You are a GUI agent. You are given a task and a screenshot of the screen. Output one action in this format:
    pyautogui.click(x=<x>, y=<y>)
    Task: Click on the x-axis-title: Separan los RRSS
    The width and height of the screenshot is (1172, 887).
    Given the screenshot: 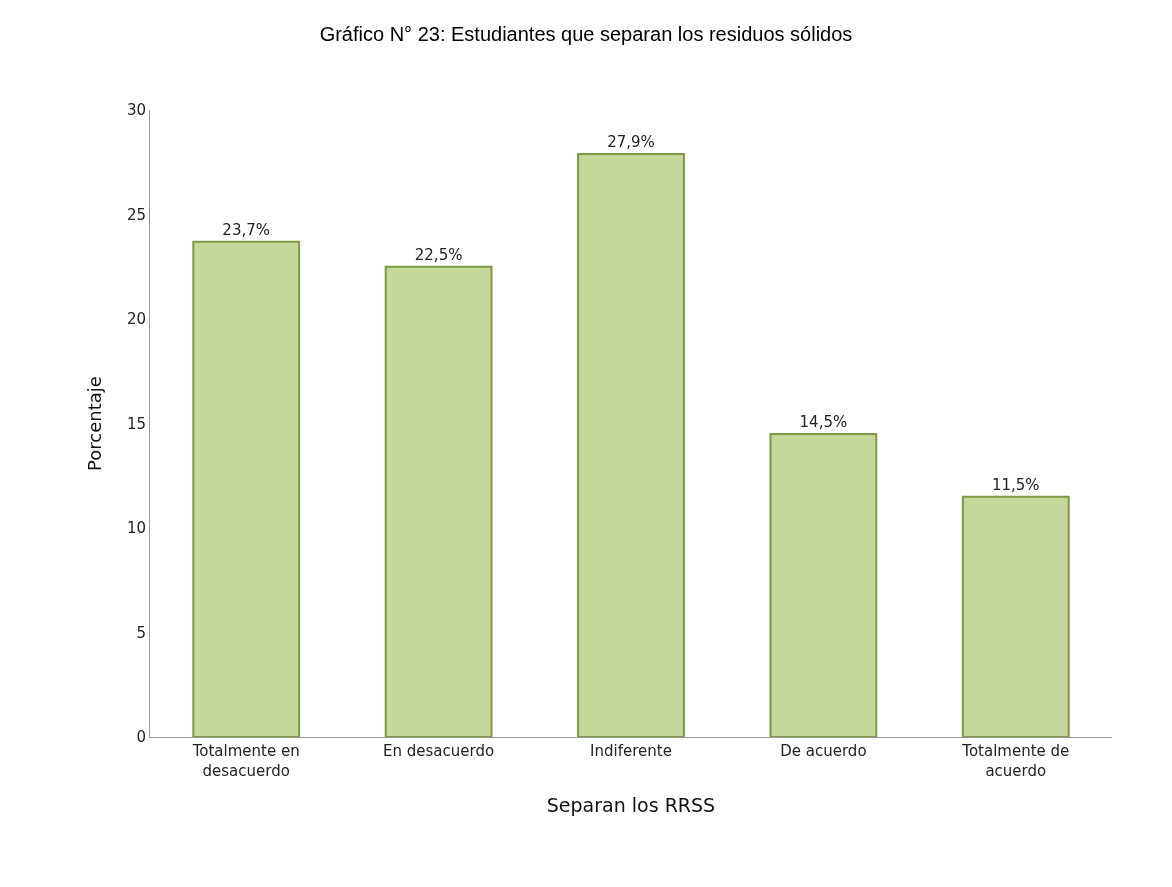 What is the action you would take?
    pyautogui.click(x=631, y=805)
    